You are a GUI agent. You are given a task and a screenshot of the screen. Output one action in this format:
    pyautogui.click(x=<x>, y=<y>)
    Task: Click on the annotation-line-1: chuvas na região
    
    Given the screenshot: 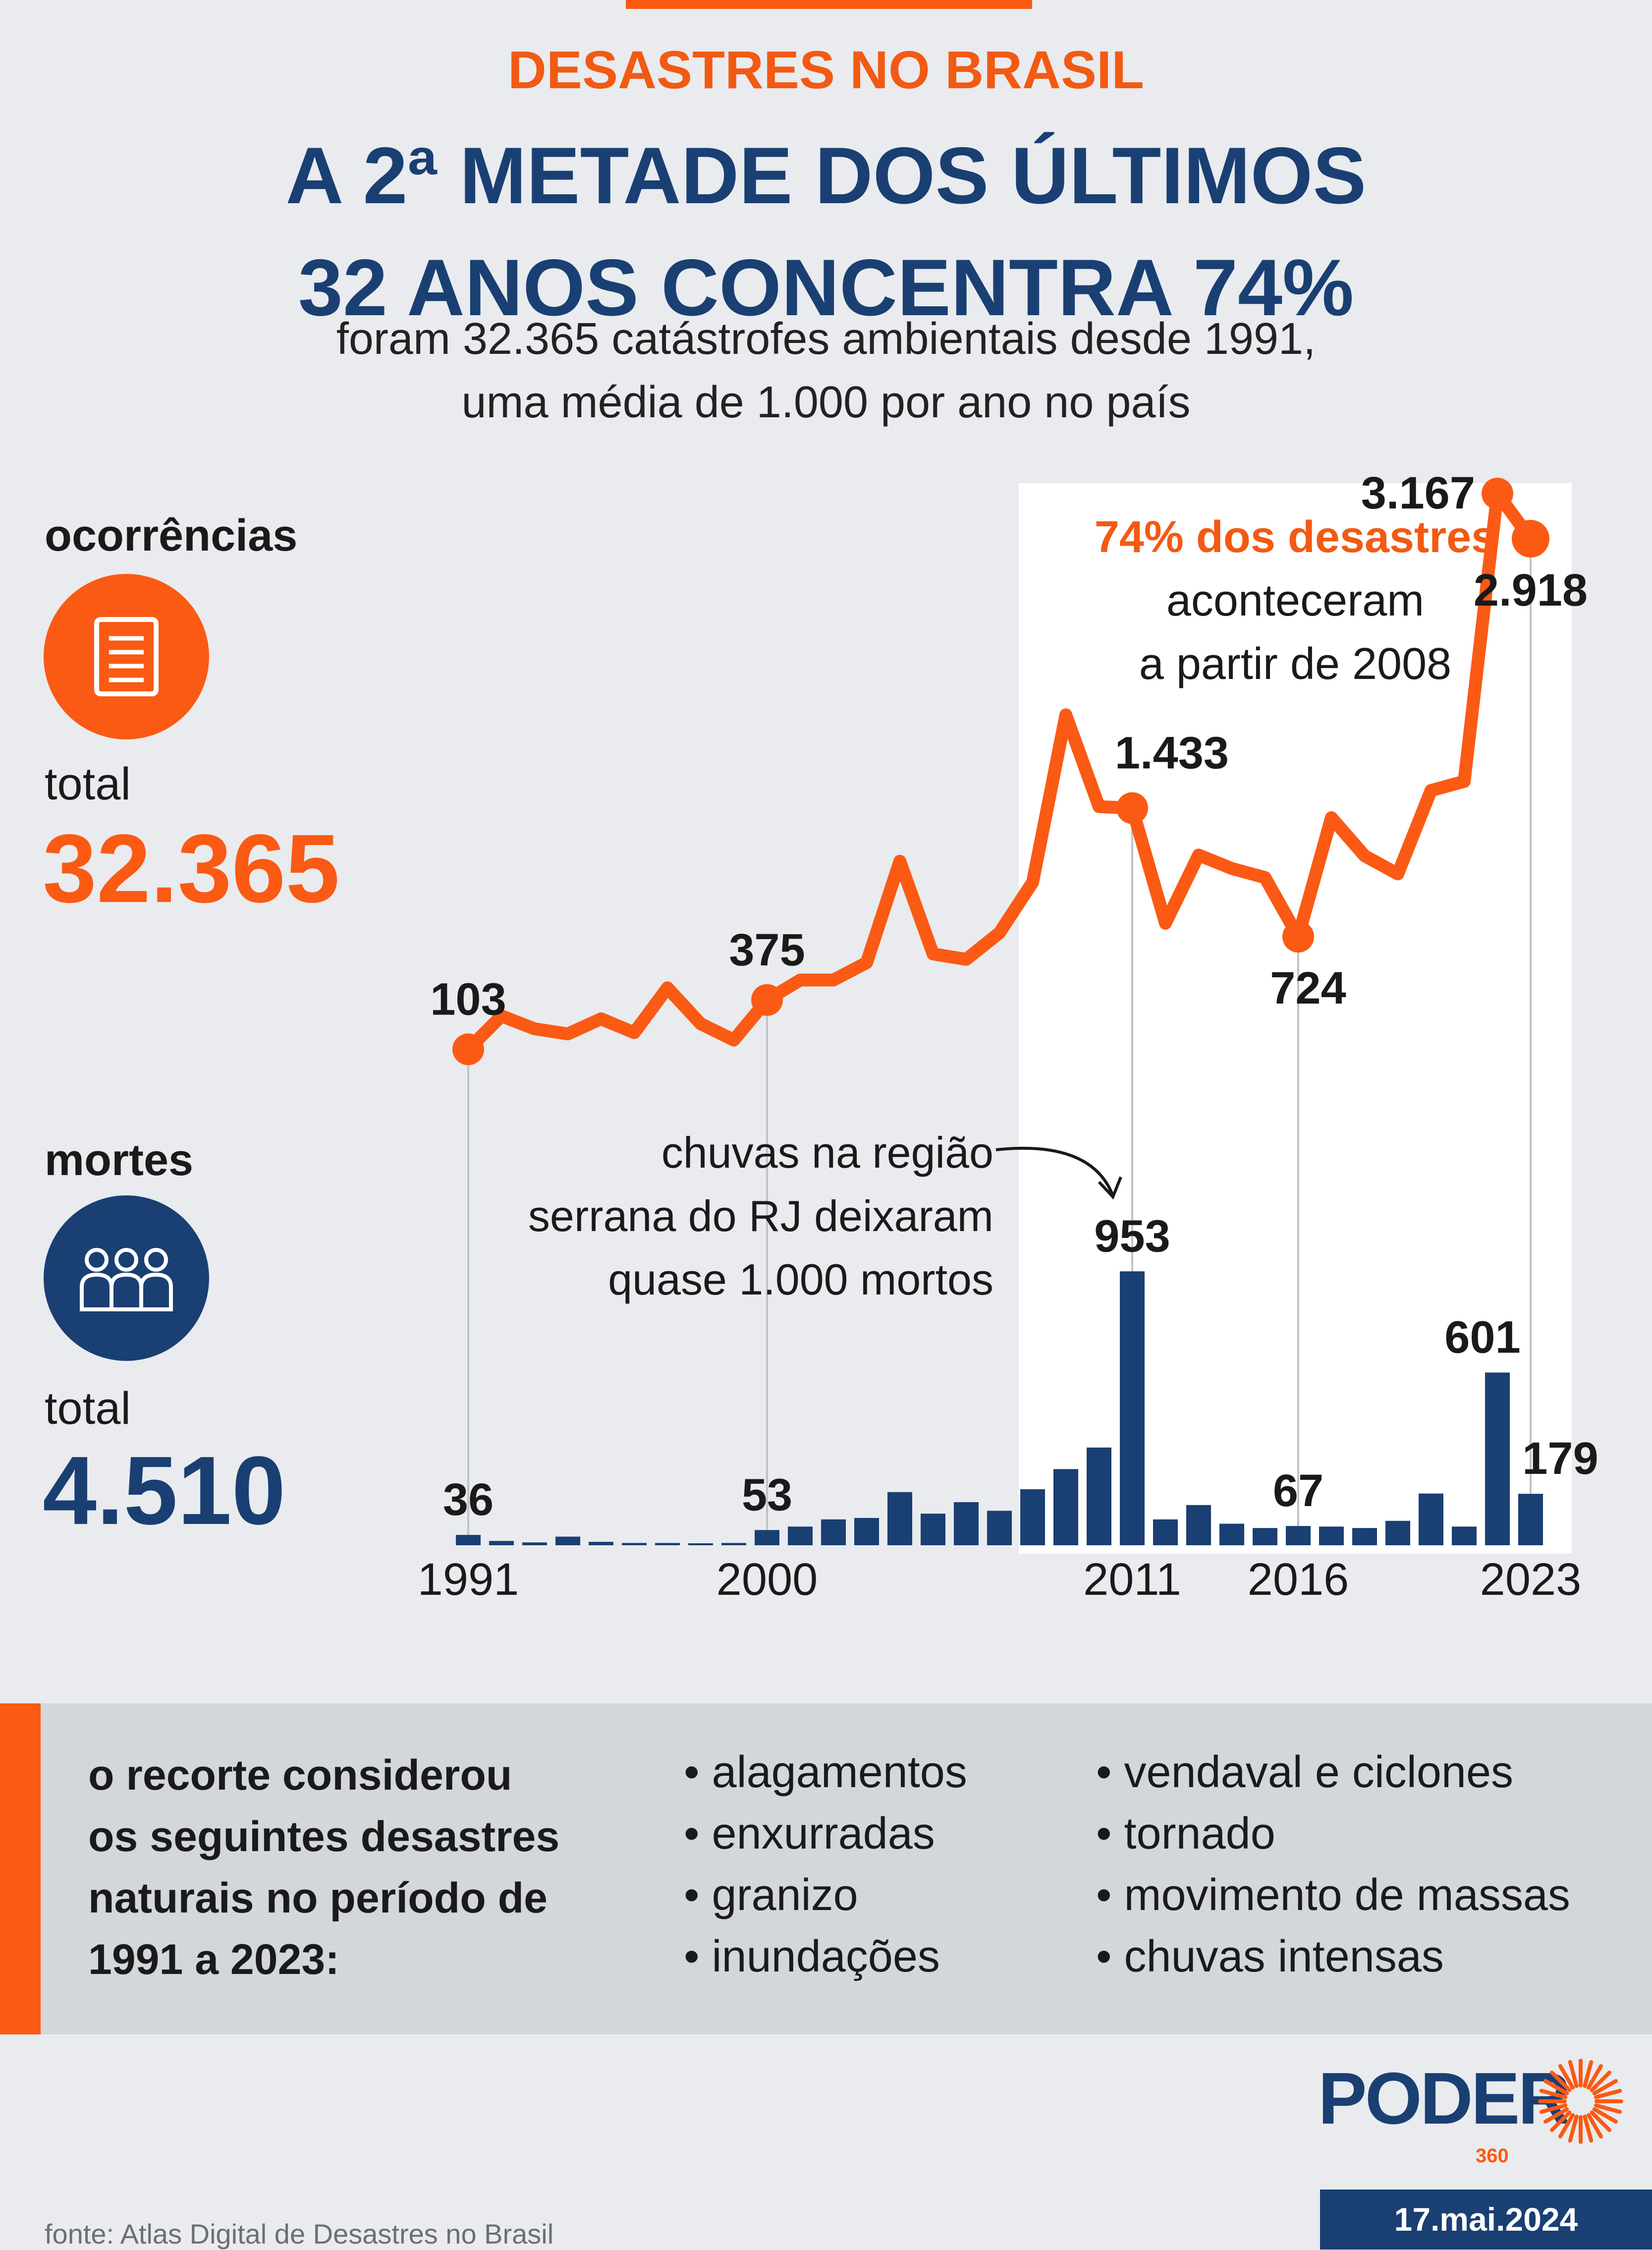 What is the action you would take?
    pyautogui.click(x=827, y=1153)
    